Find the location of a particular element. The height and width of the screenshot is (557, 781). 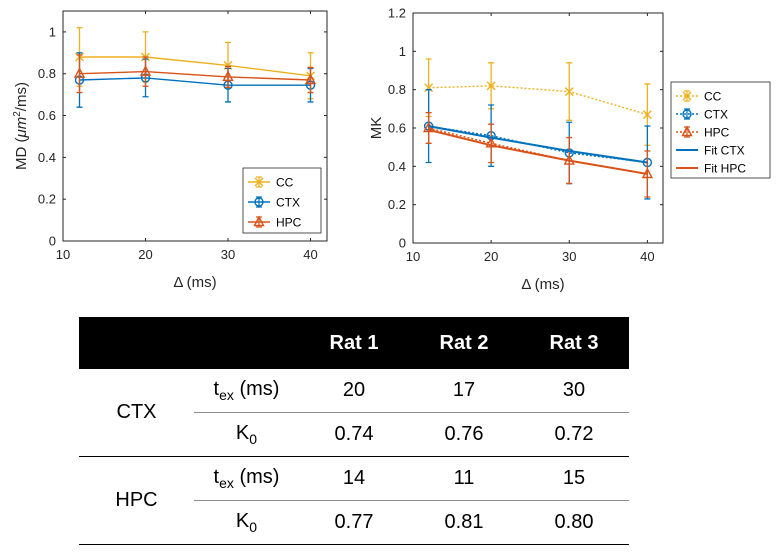

mk-ytick-label: 0.8 is located at coordinates (397, 89).